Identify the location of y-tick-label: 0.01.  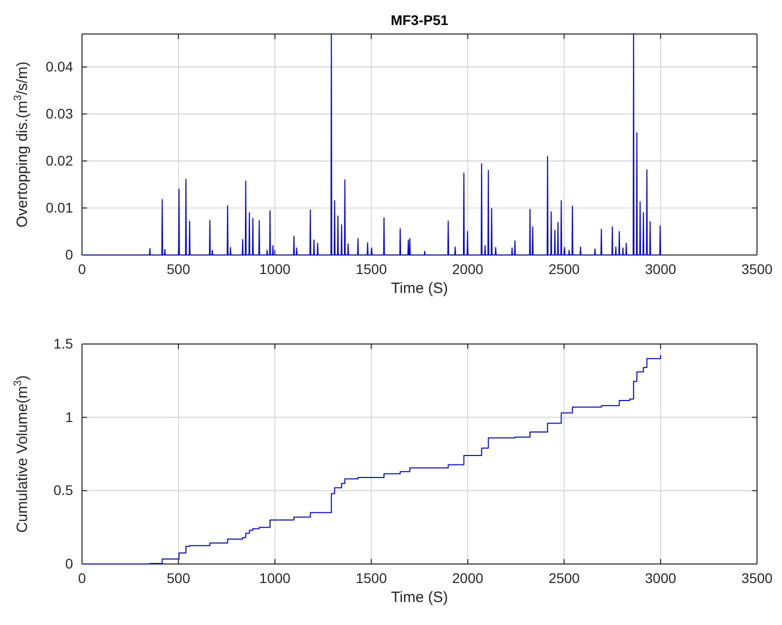
(60, 207).